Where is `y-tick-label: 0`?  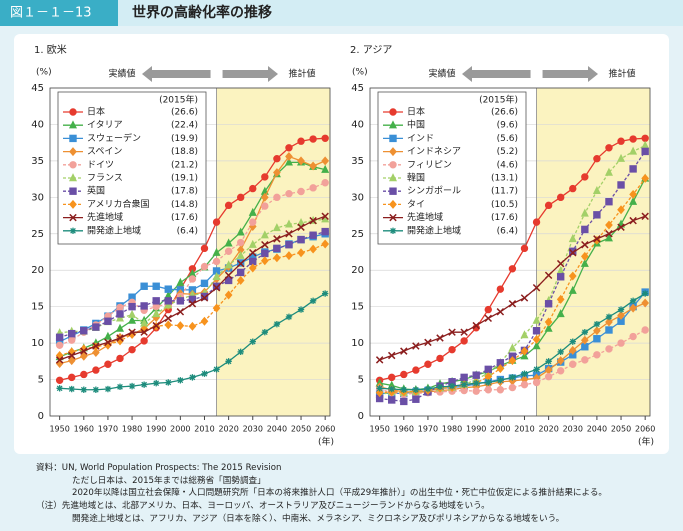
y-tick-label: 0 is located at coordinates (41, 416).